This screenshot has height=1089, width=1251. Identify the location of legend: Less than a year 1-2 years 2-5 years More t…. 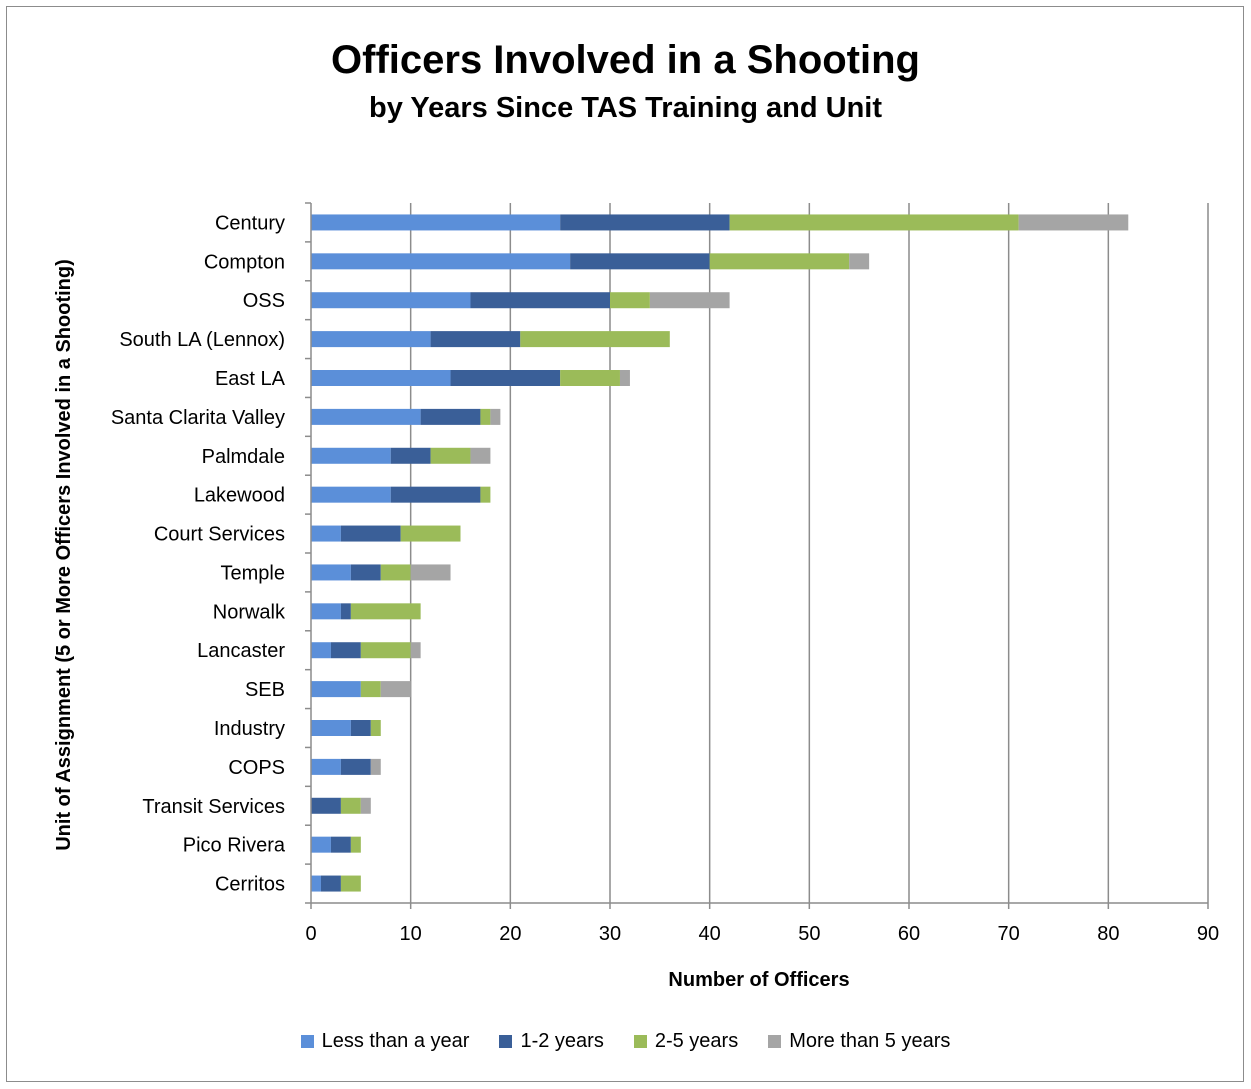
(625, 1041).